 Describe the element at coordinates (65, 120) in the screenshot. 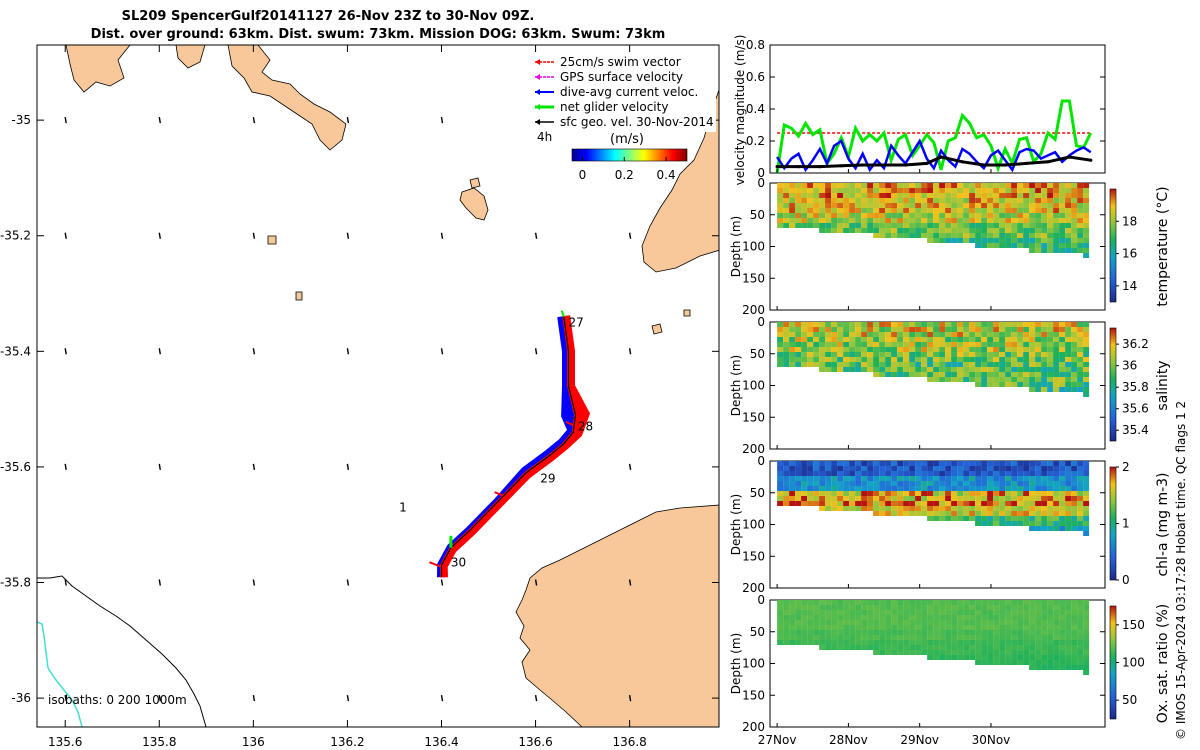

I see `geostrophic-arrow` at that location.